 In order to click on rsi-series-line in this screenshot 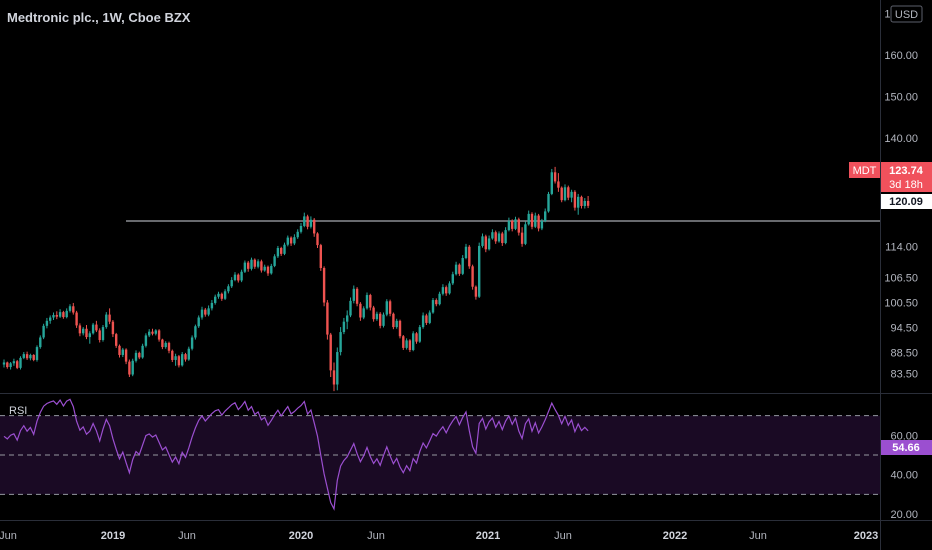, I will do `click(296, 454)`.